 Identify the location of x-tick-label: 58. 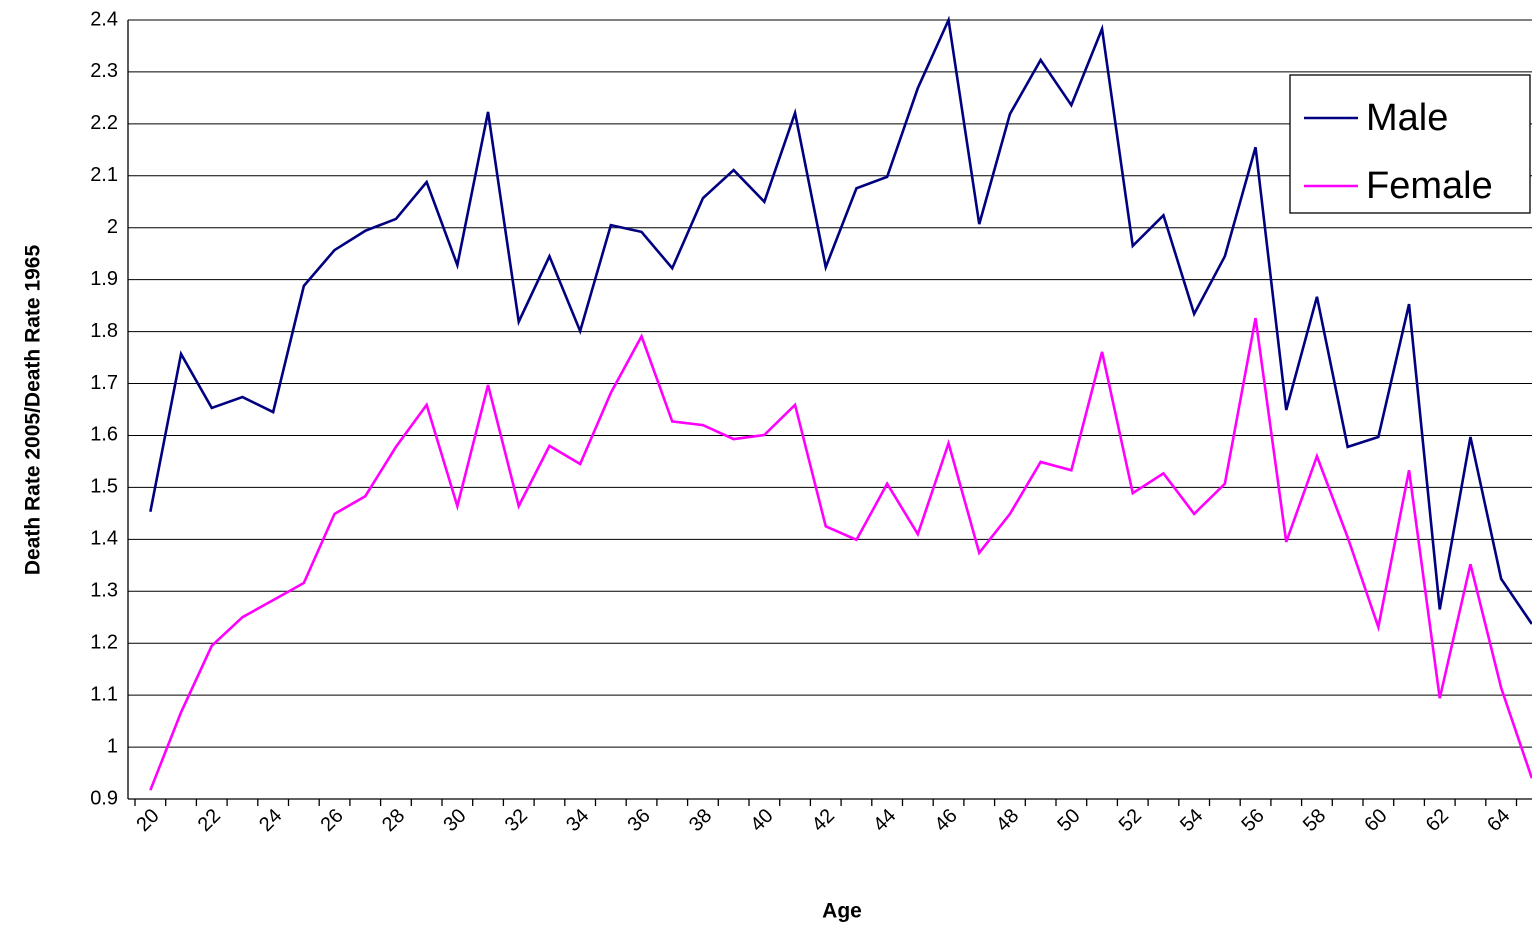
(1314, 820).